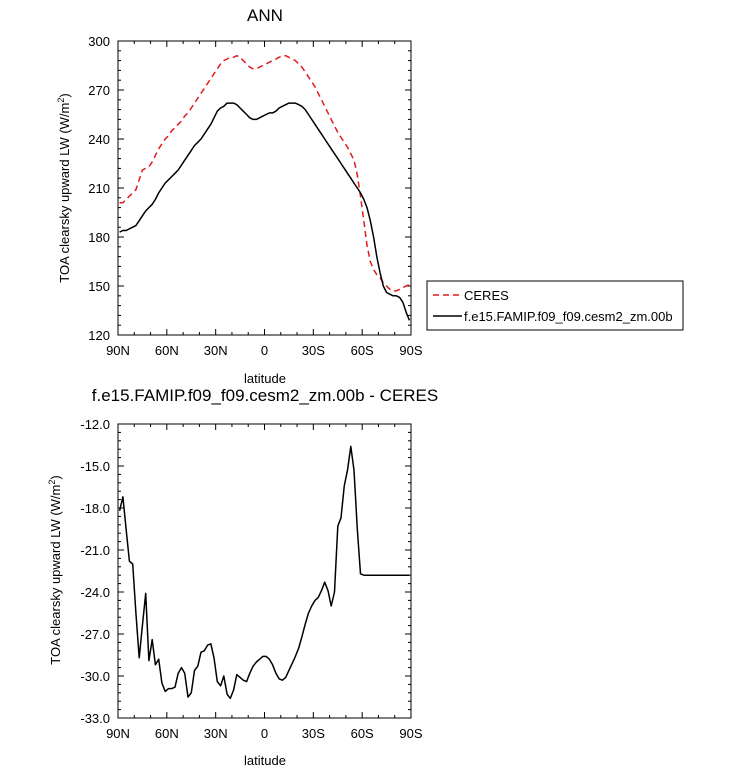 The height and width of the screenshot is (771, 733). I want to click on bottom-y-tick-label: -24.0, so click(95, 592).